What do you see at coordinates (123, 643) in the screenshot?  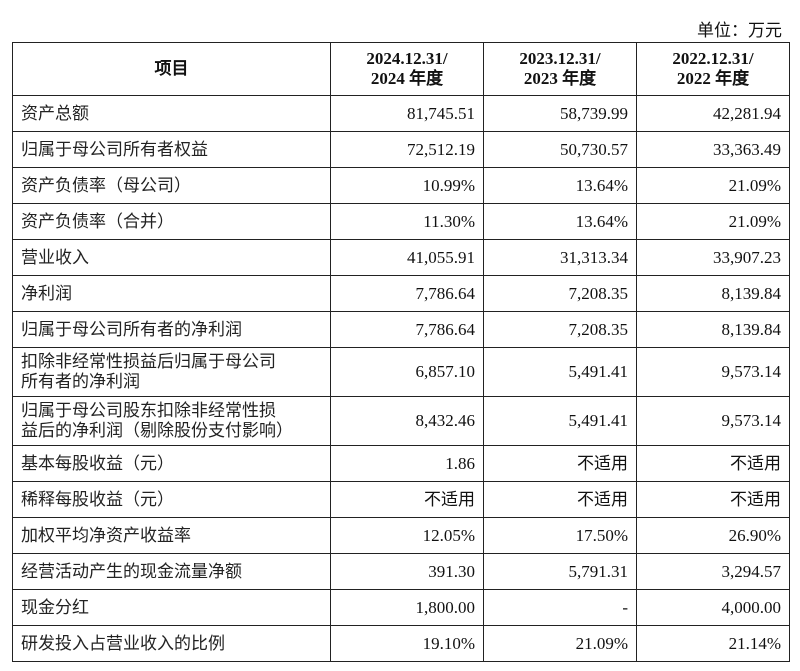 I see `cell-line: 研发投入占营业收入的比例` at bounding box center [123, 643].